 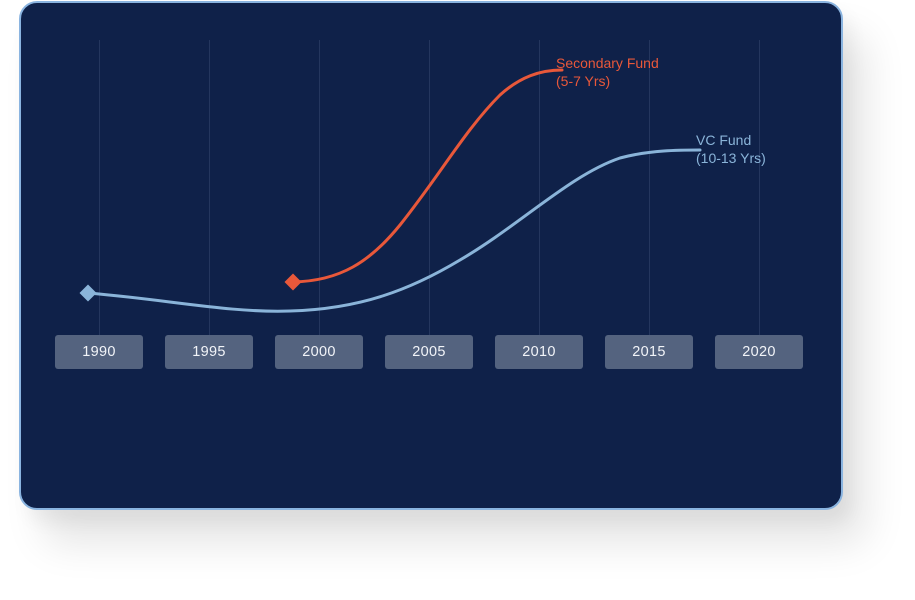 What do you see at coordinates (99, 352) in the screenshot?
I see `year-label-1990: 1990` at bounding box center [99, 352].